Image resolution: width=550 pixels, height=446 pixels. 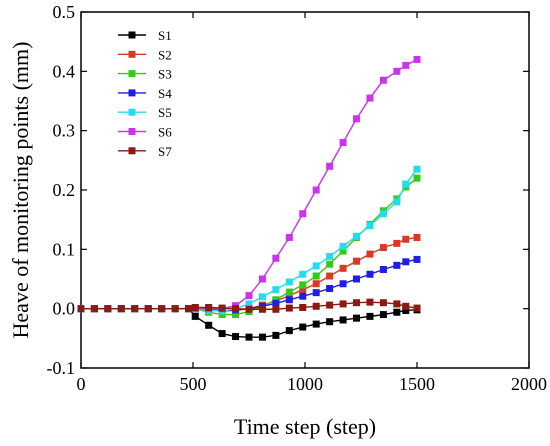 I want to click on legend-item-s5: S5, so click(x=145, y=112).